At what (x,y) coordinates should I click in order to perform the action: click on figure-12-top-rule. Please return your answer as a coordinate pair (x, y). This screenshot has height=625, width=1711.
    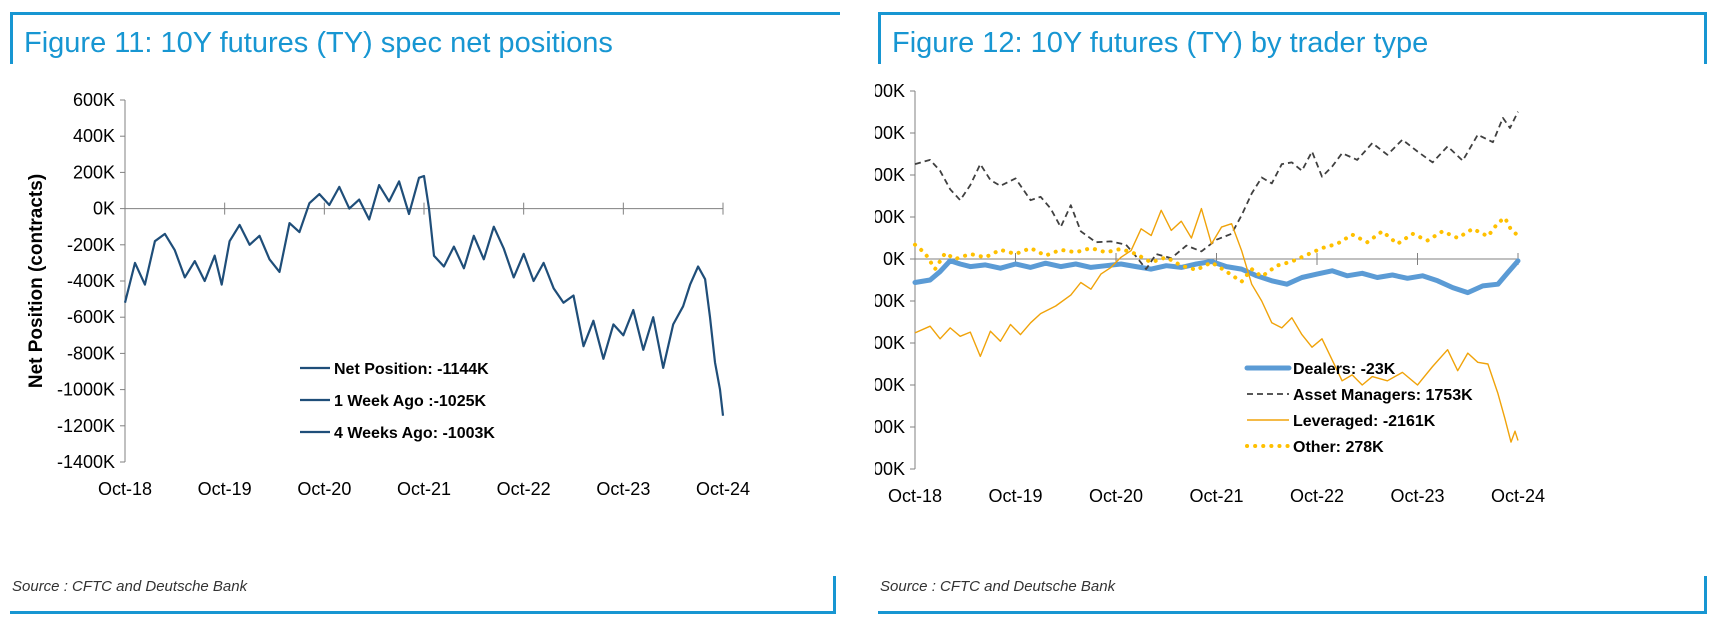
    Looking at the image, I should click on (1292, 13).